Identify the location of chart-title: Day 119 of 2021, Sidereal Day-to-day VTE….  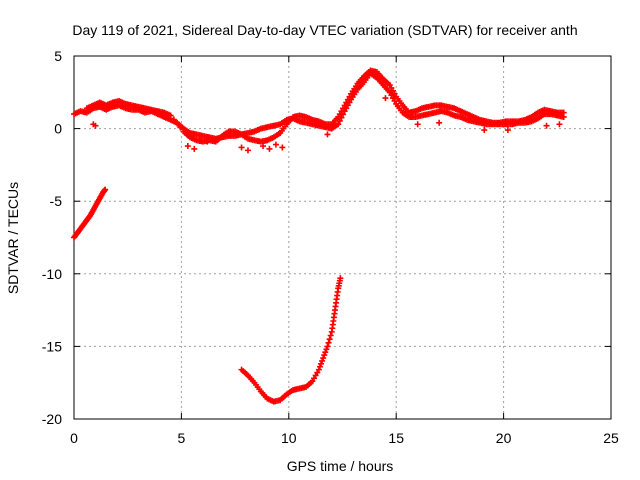
(324, 30).